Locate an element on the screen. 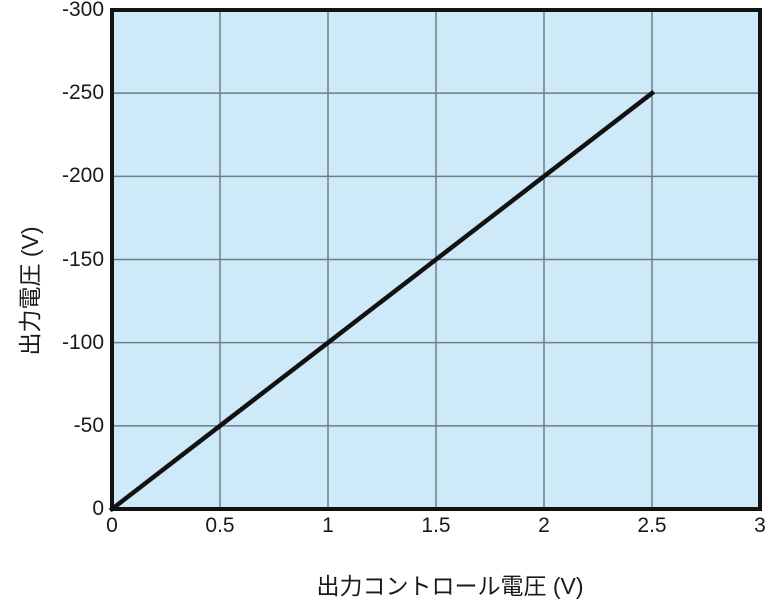 This screenshot has height=605, width=768. y-tick-label: -300 is located at coordinates (82, 10).